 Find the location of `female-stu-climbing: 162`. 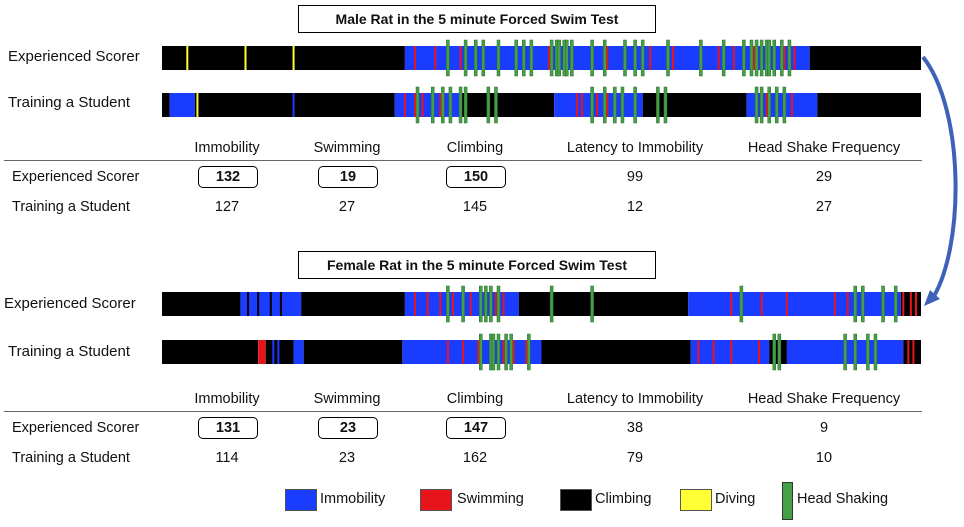

female-stu-climbing: 162 is located at coordinates (475, 458).